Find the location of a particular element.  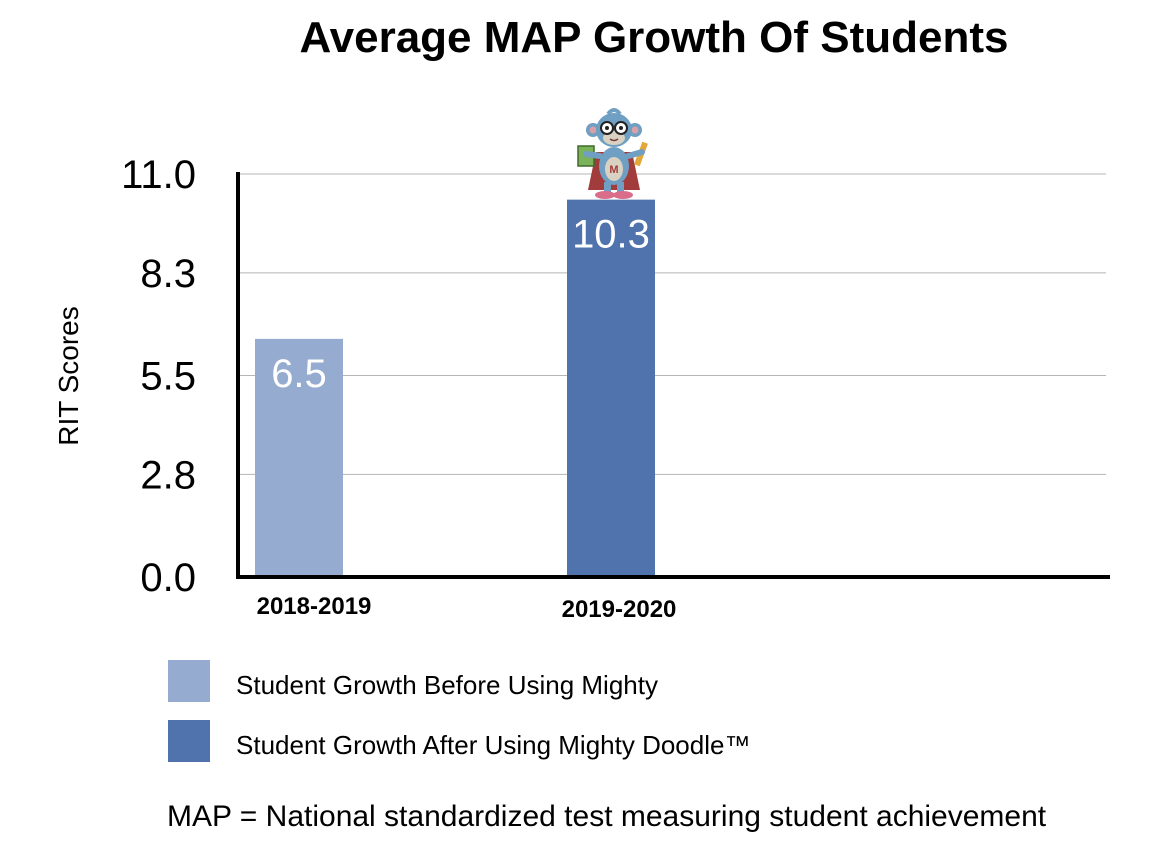

bar-2019-2020 is located at coordinates (611, 388).